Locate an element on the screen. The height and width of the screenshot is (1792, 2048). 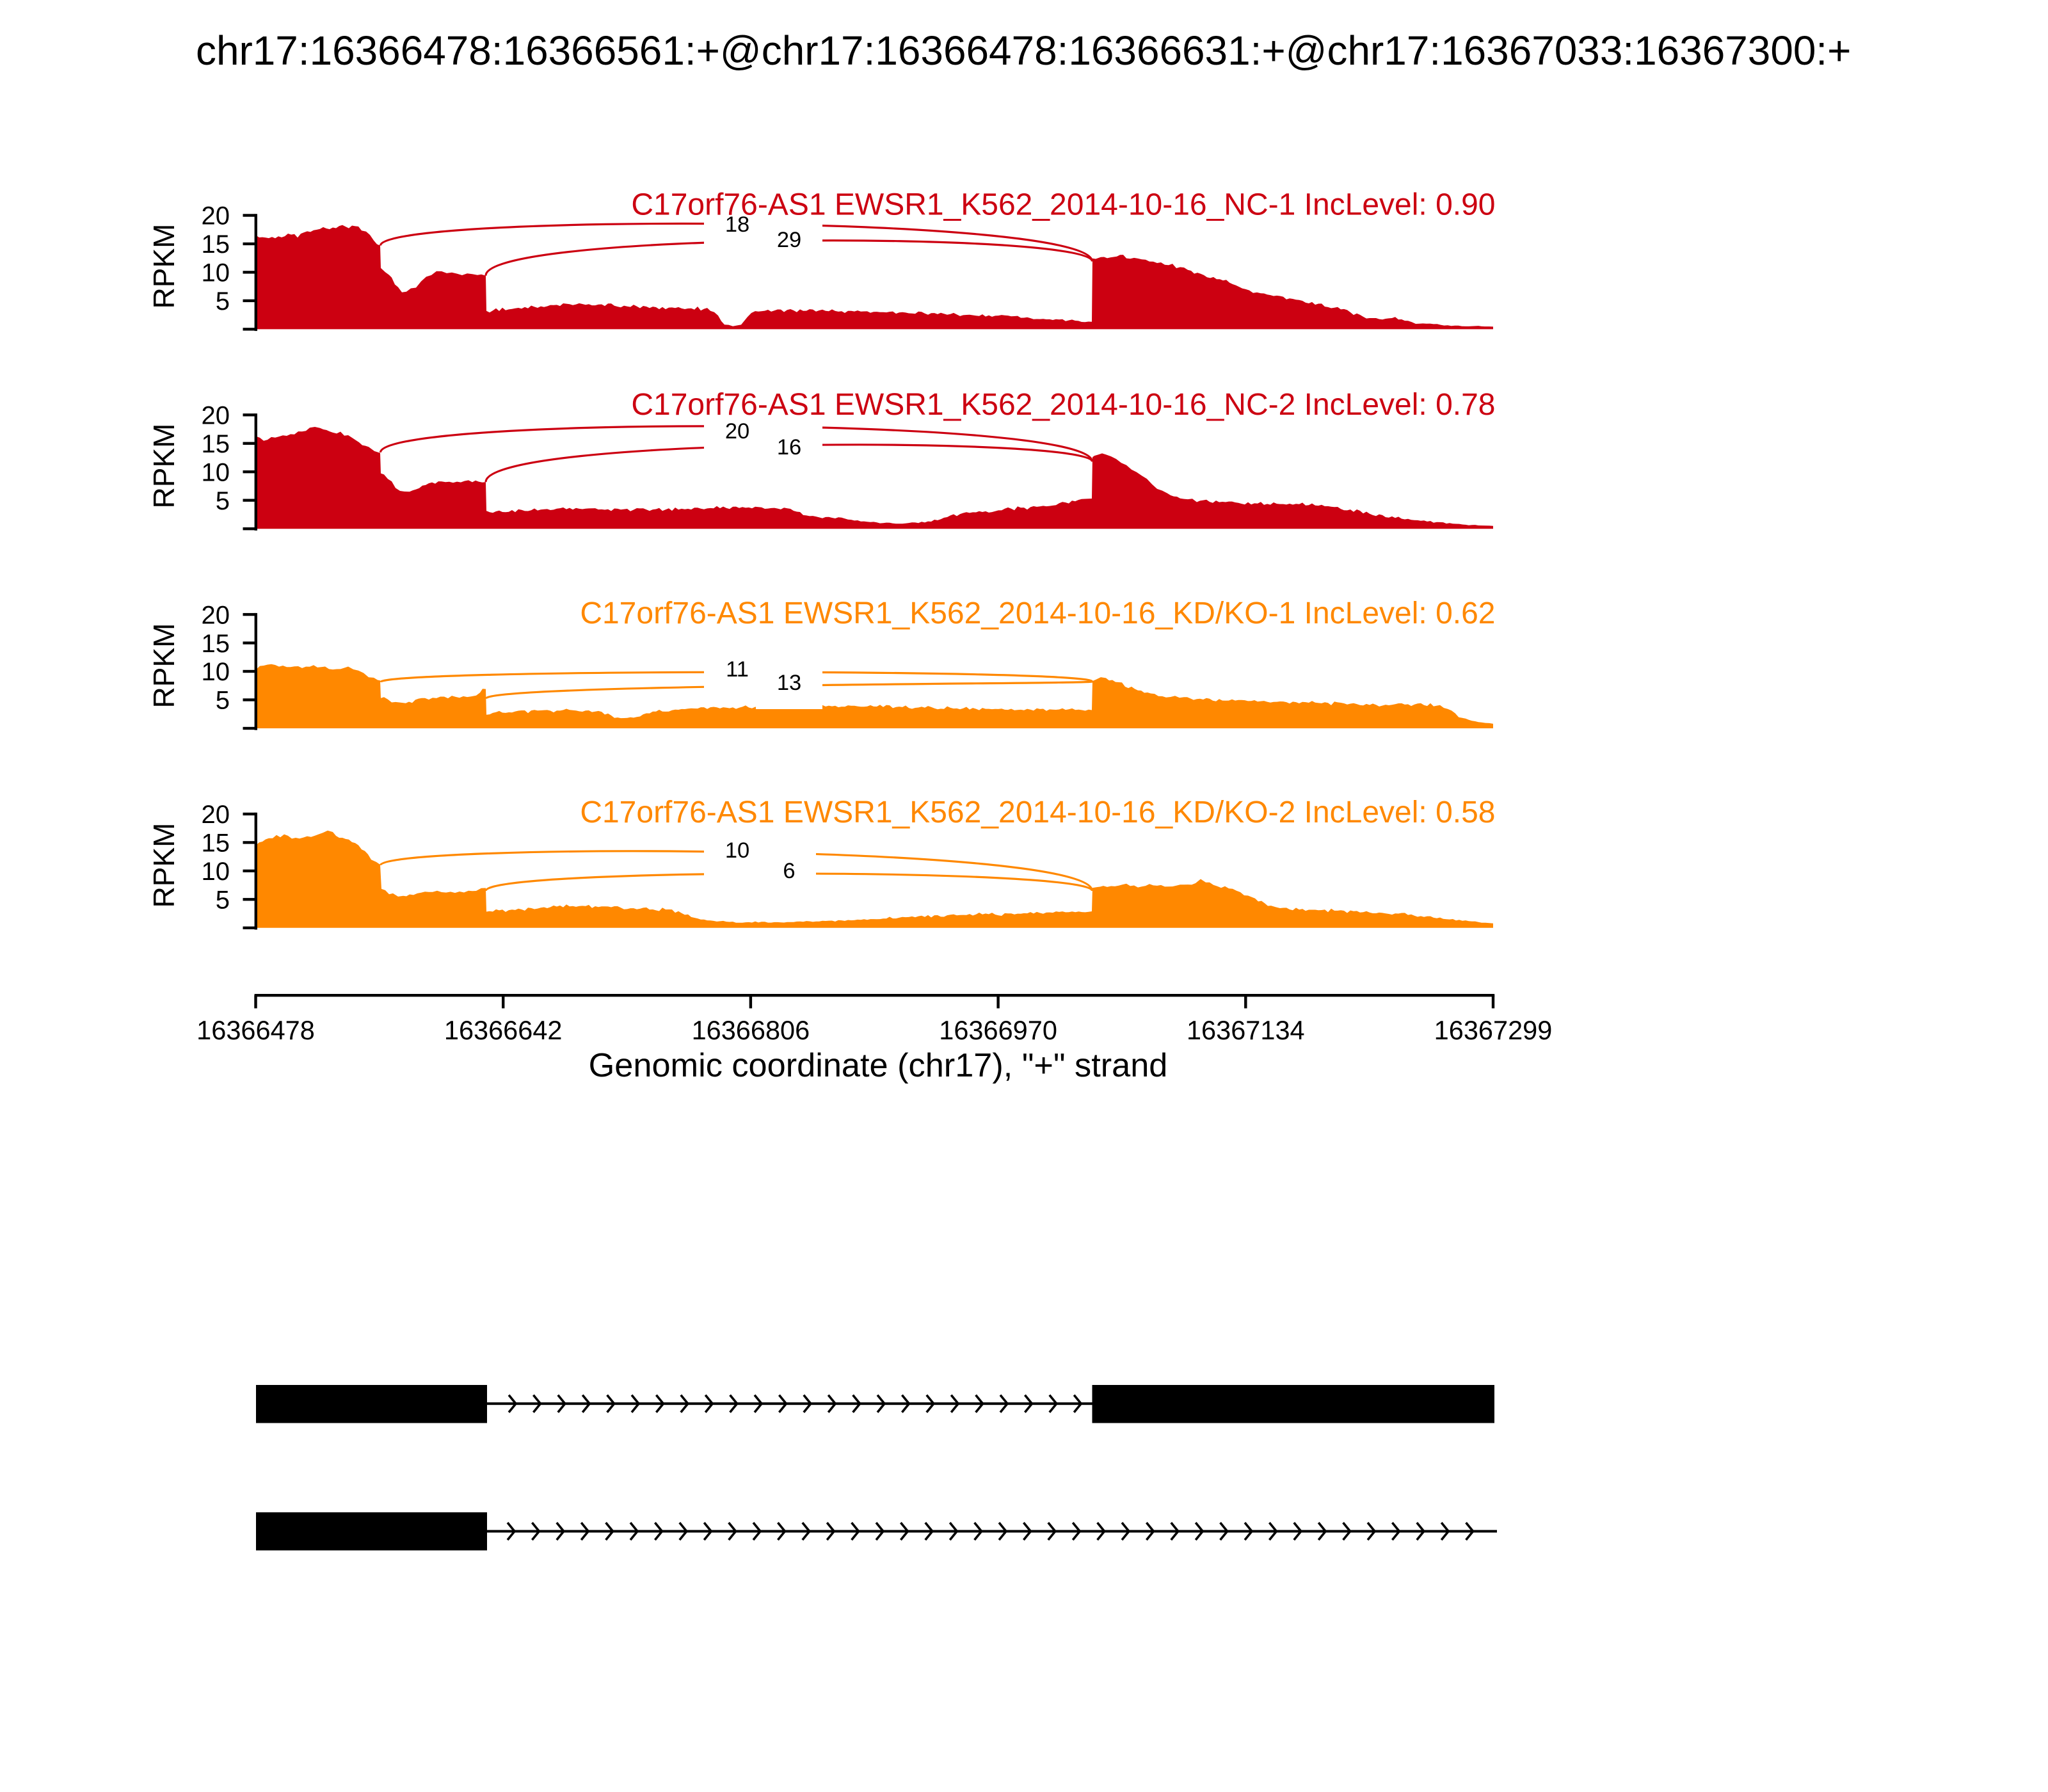
svg-text:Genomic coordinate (chr17), "+: Genomic coordinate (chr17), "+" strand is located at coordinates (878, 1065).